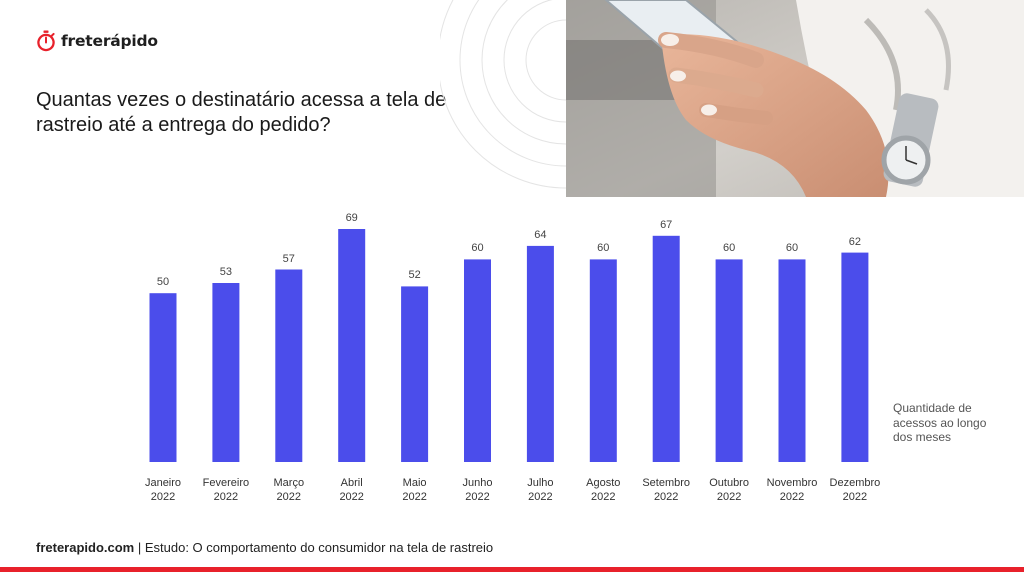 The width and height of the screenshot is (1024, 572). What do you see at coordinates (351, 218) in the screenshot?
I see `data-label: 69` at bounding box center [351, 218].